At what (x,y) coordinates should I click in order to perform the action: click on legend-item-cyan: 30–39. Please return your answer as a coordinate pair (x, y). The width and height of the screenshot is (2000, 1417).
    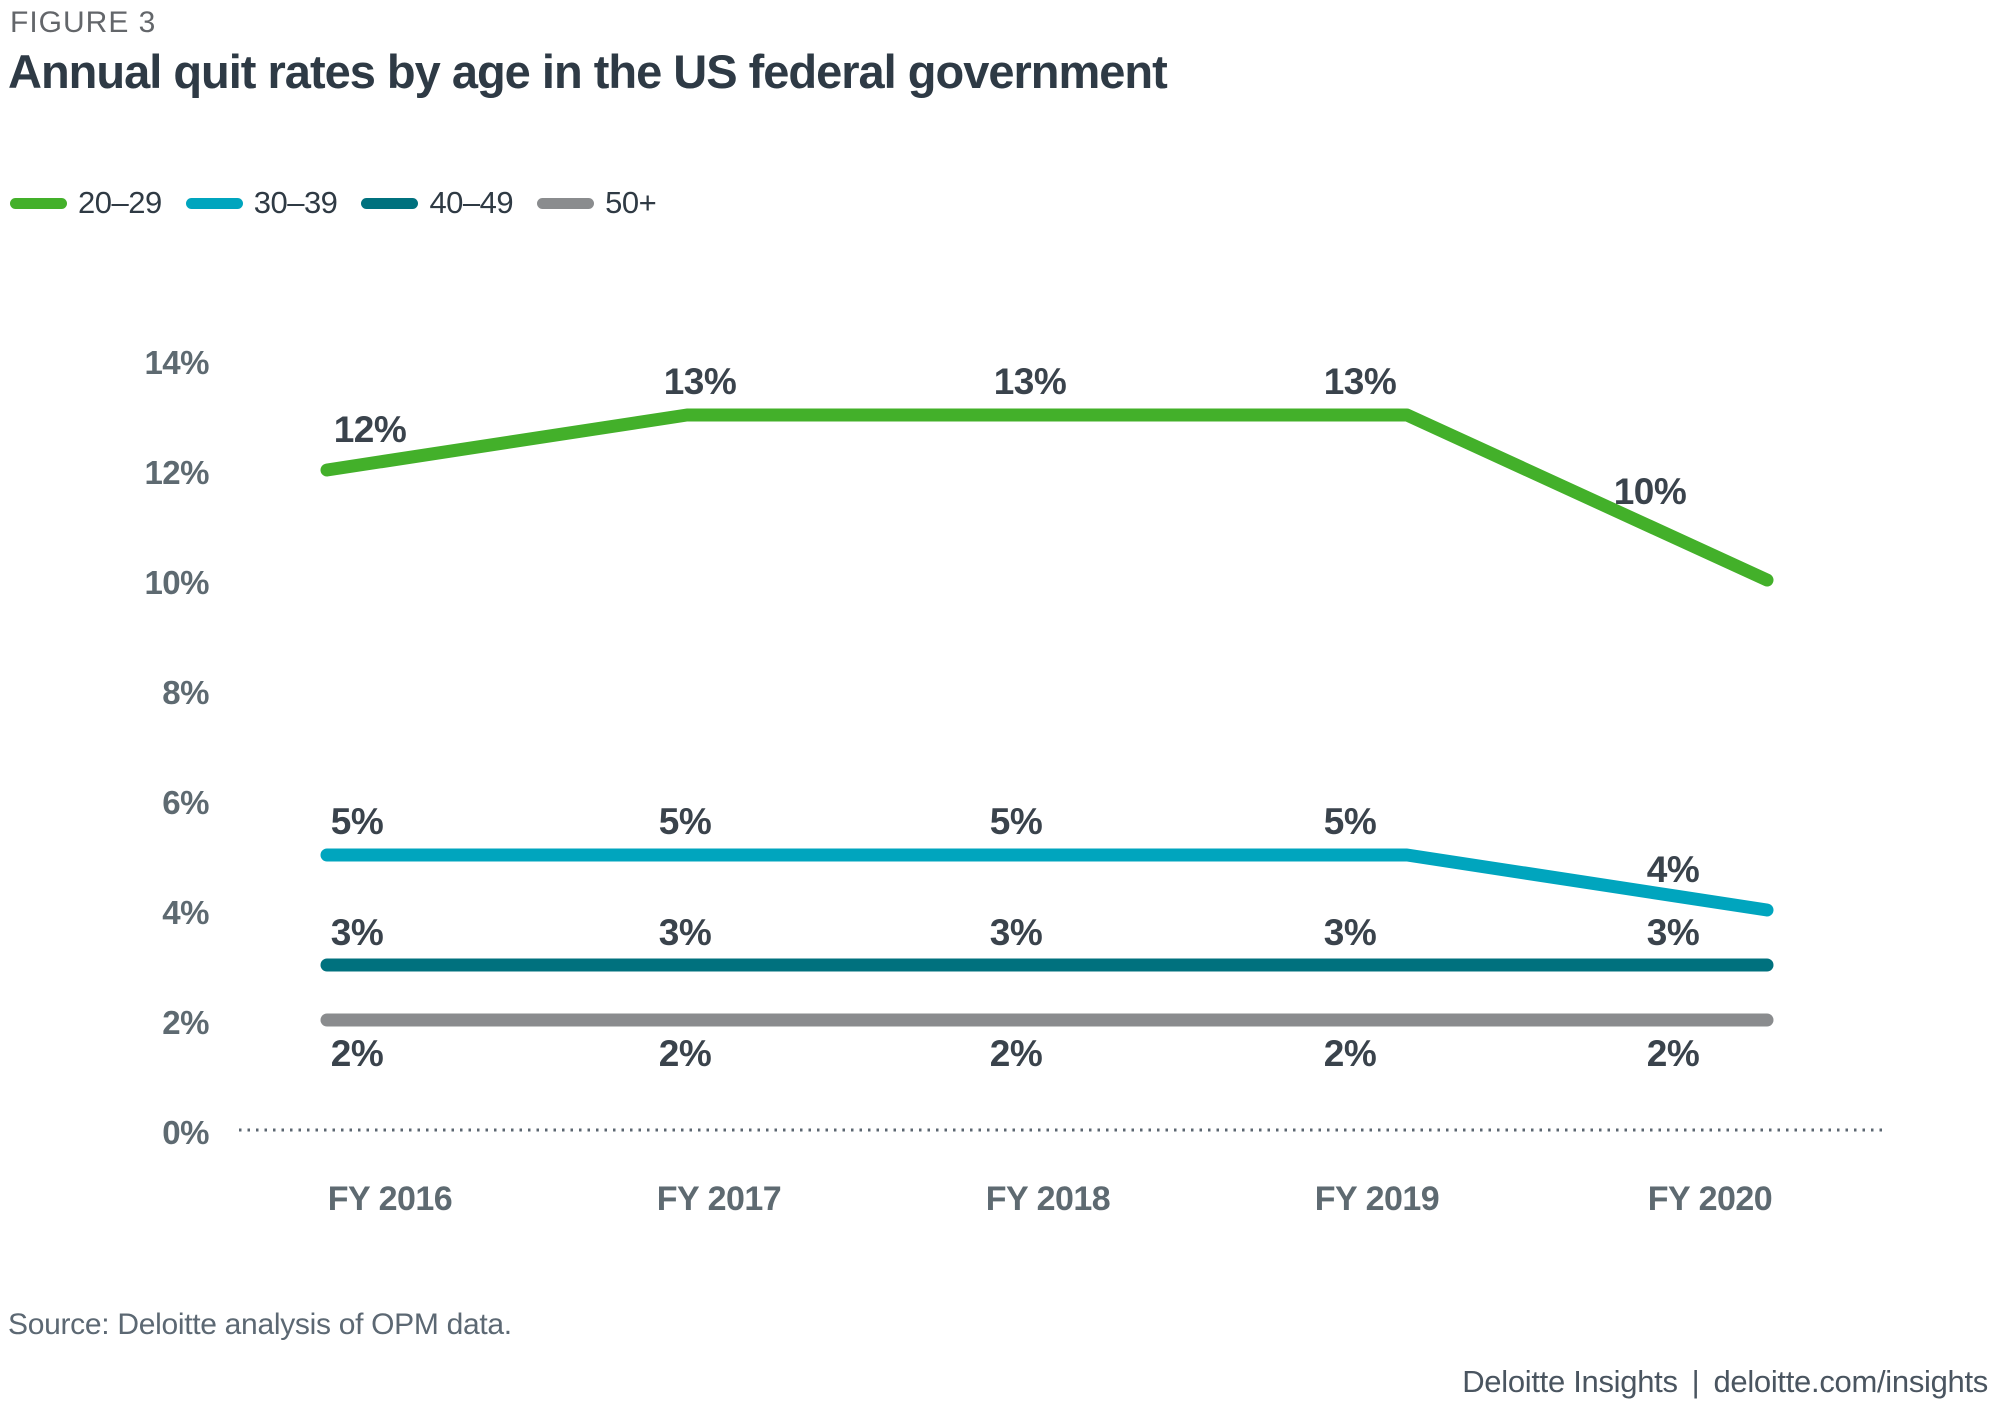
    Looking at the image, I should click on (261, 203).